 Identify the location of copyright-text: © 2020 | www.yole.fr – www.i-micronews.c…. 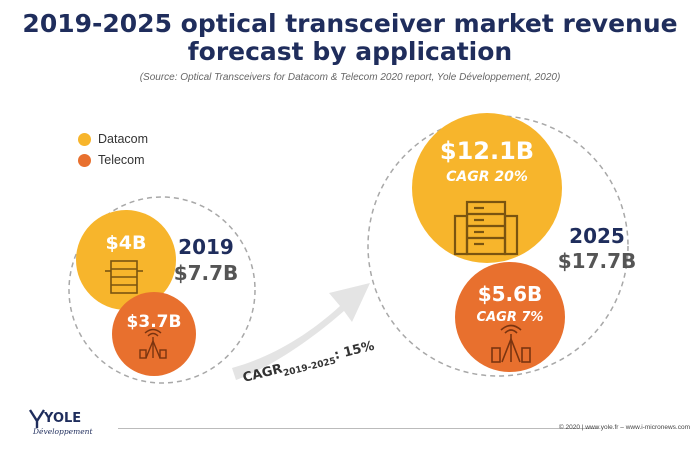
(624, 427).